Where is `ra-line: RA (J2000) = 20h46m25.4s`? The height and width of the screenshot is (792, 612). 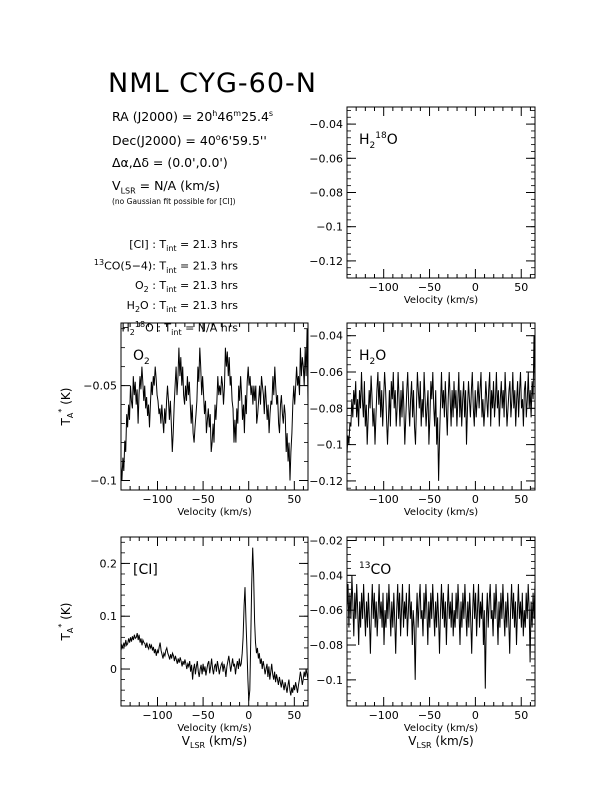 ra-line: RA (J2000) = 20h46m25.4s is located at coordinates (193, 117).